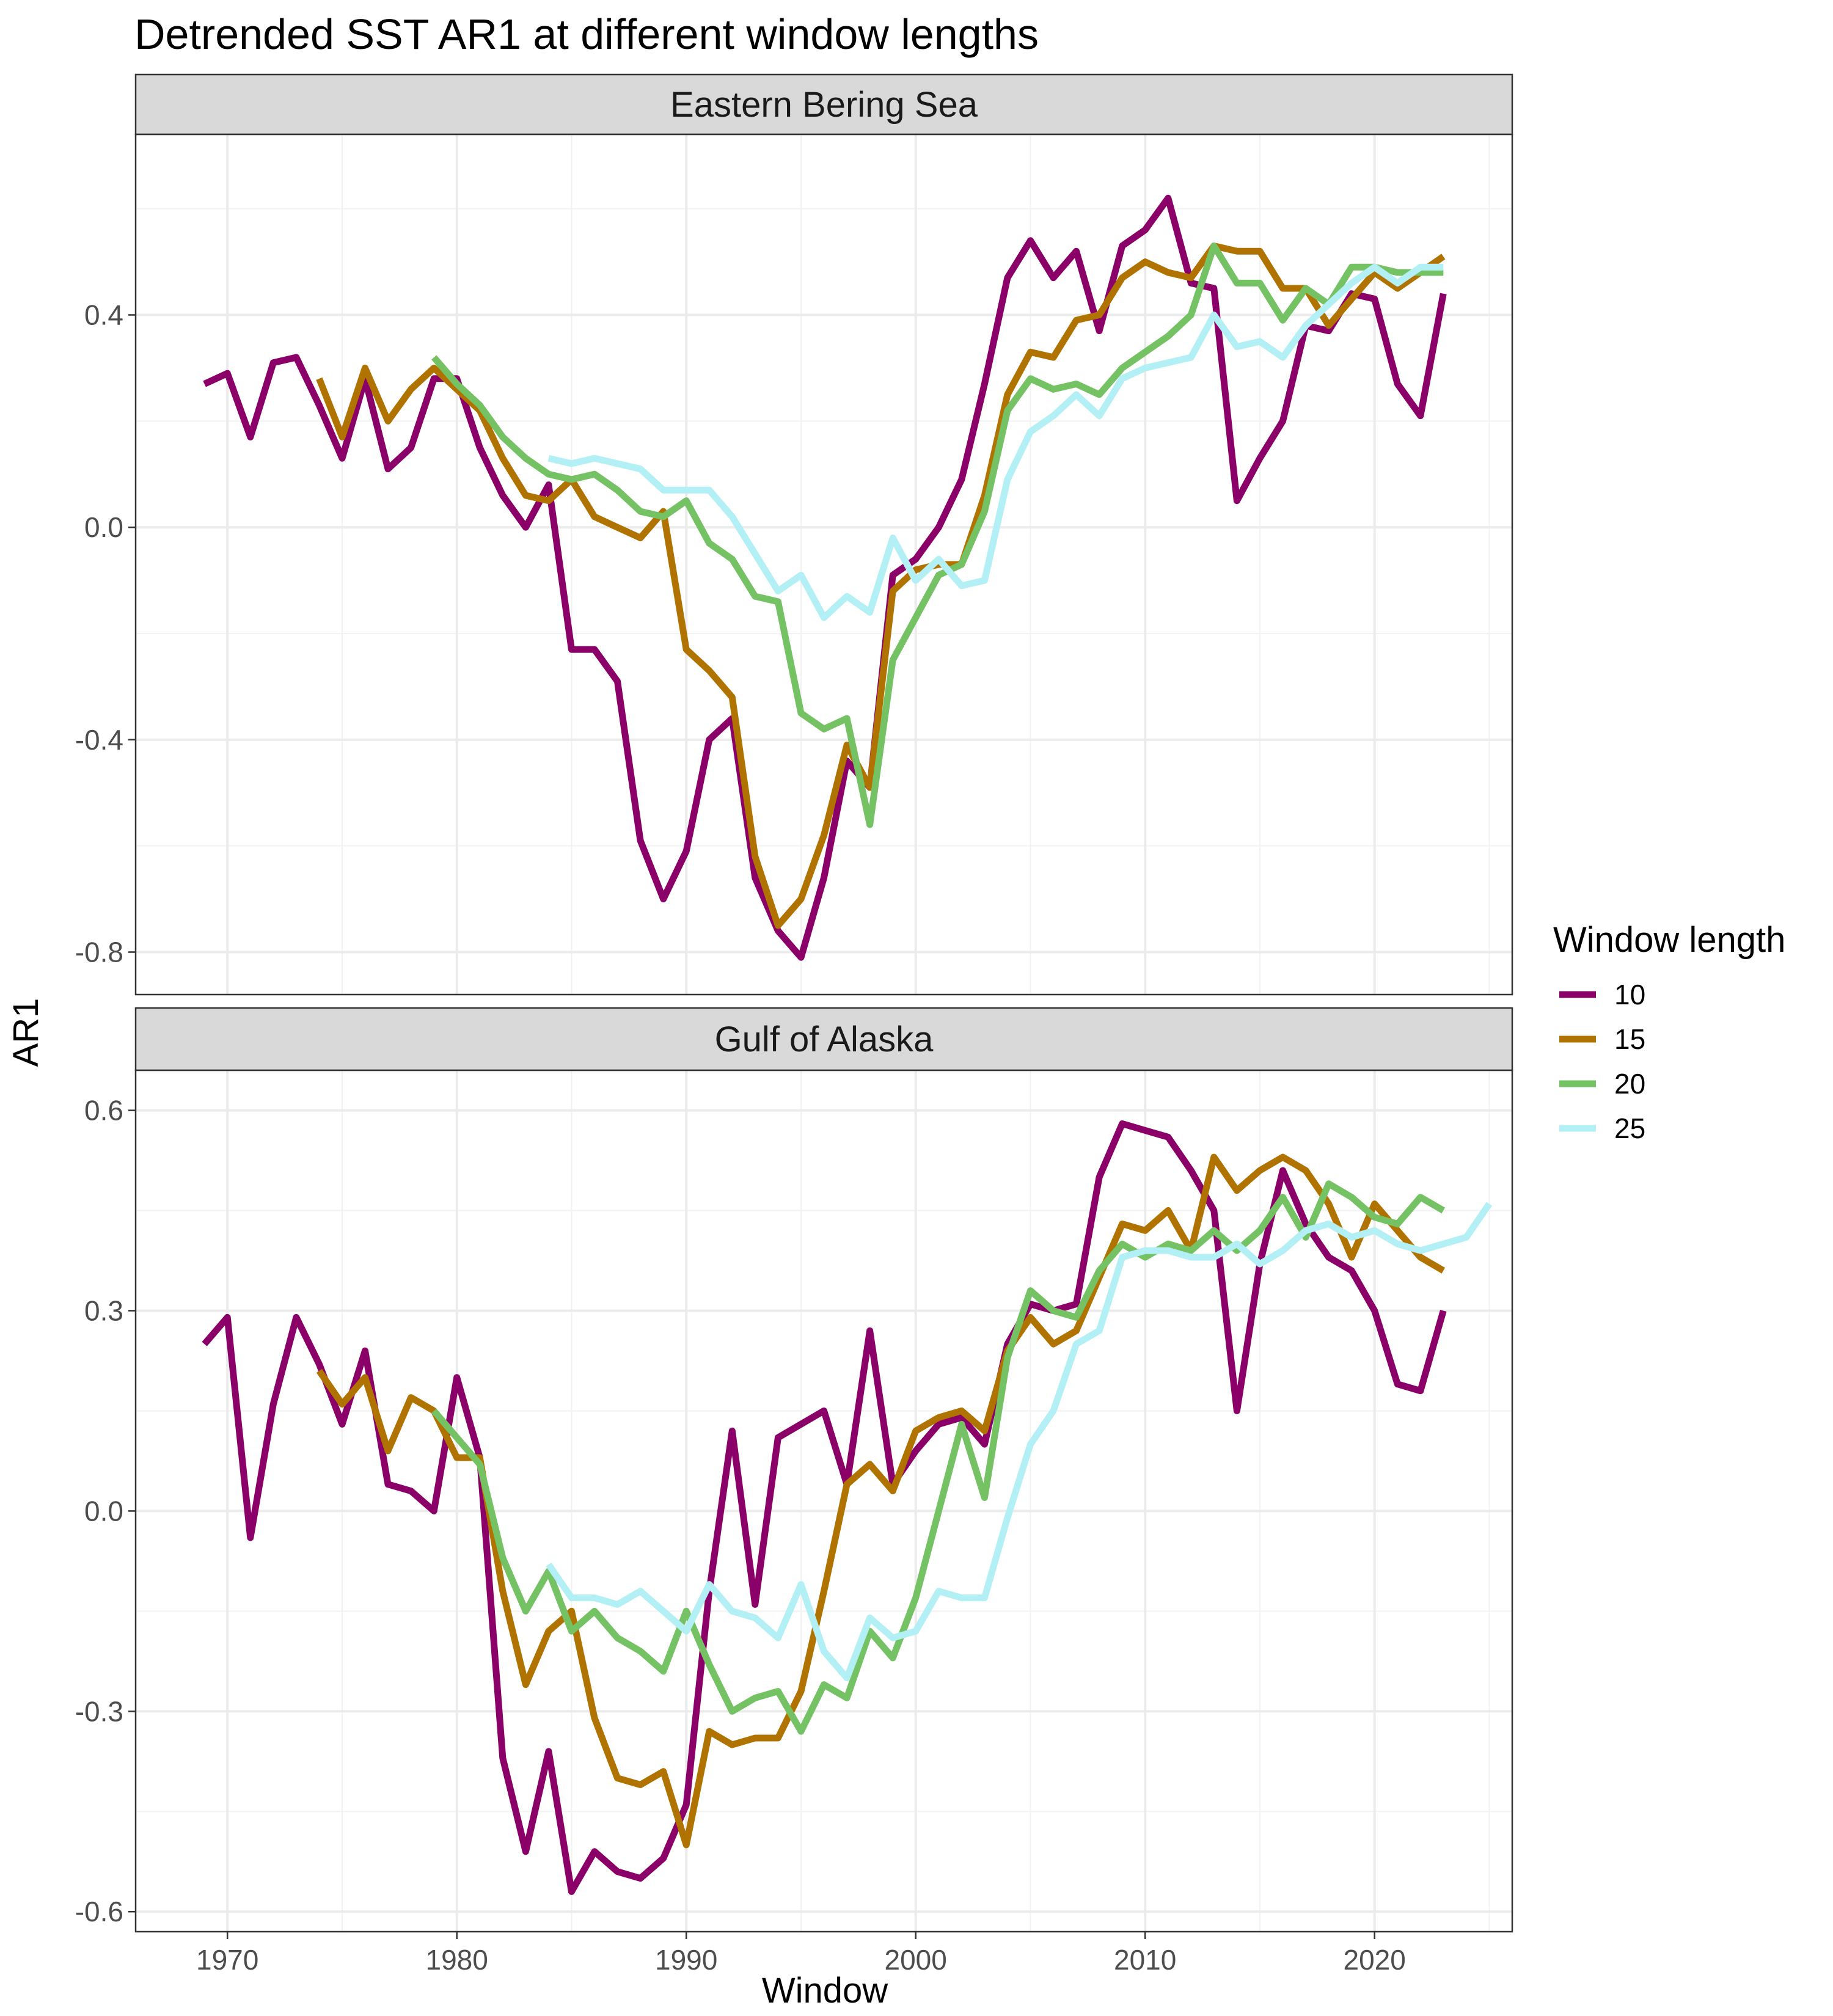 The image size is (1833, 2016). I want to click on legend-title: Window length, so click(1669, 940).